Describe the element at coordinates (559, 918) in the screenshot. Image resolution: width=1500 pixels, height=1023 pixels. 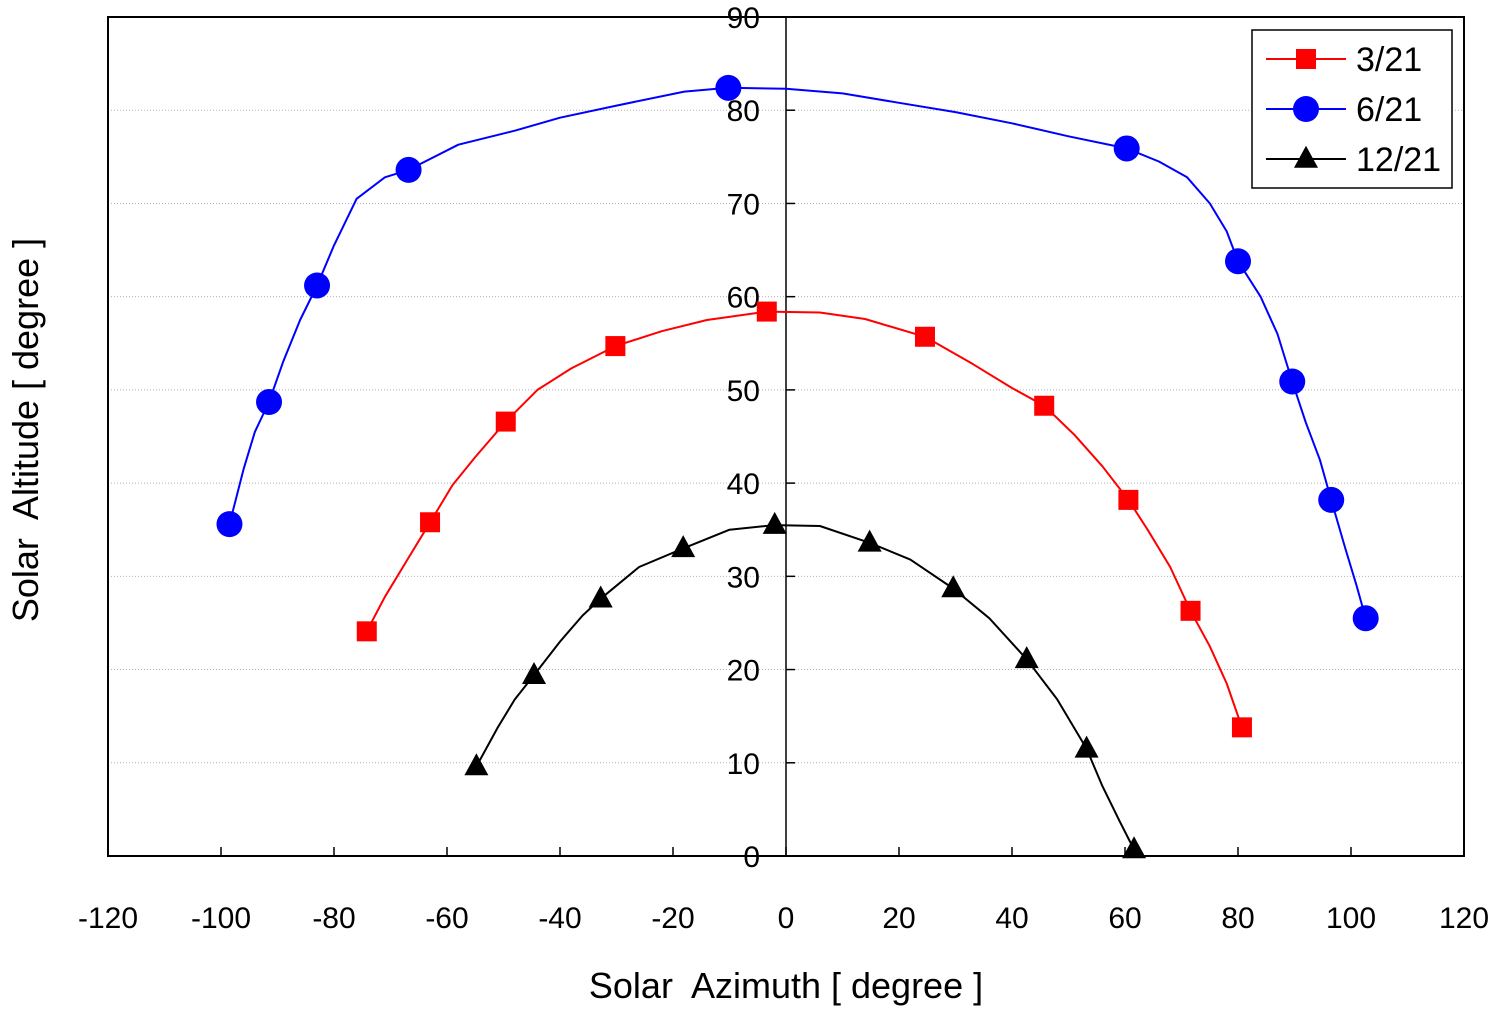
I see `x-tick-label: -40` at that location.